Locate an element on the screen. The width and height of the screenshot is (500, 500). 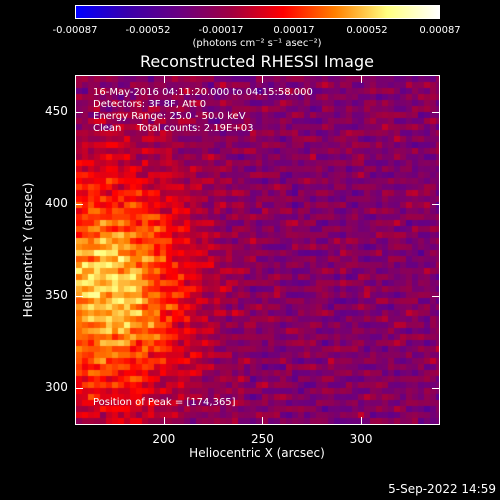
y-tick-label: 300 is located at coordinates (56, 387).